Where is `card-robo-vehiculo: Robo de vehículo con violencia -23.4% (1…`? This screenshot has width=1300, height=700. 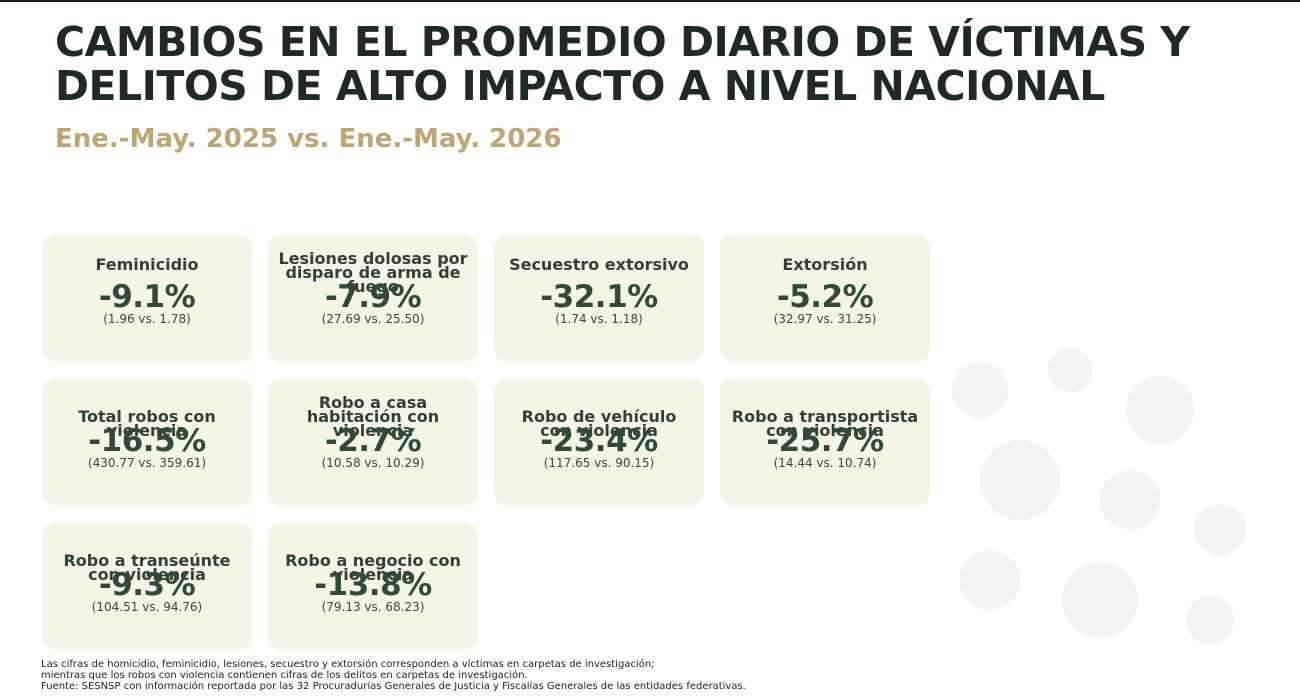
card-robo-vehiculo: Robo de vehículo con violencia -23.4% (1… is located at coordinates (599, 442).